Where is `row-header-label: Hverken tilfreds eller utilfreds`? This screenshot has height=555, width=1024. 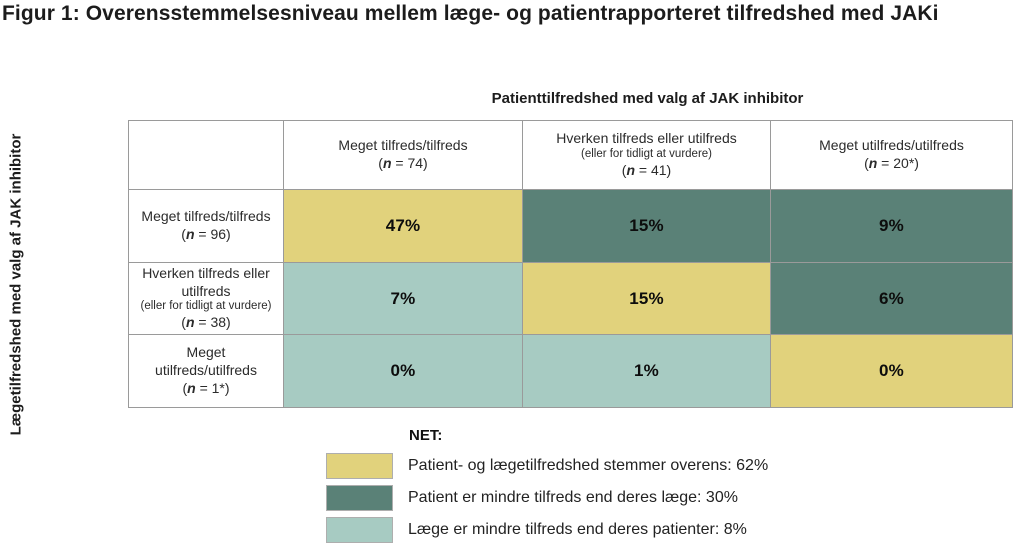
row-header-label: Hverken tilfreds eller utilfreds is located at coordinates (206, 282).